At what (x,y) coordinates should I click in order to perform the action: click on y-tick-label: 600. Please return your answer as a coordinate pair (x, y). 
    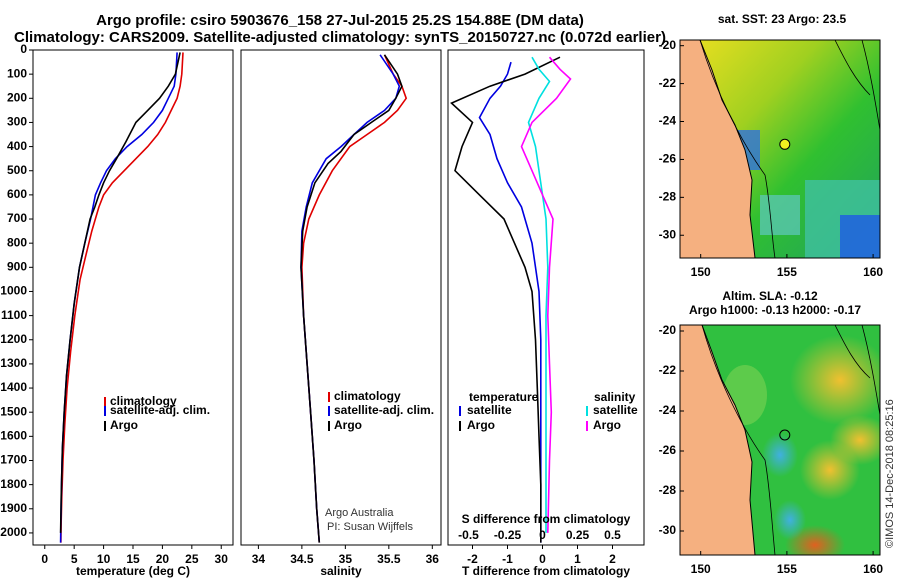
    Looking at the image, I should click on (17, 194).